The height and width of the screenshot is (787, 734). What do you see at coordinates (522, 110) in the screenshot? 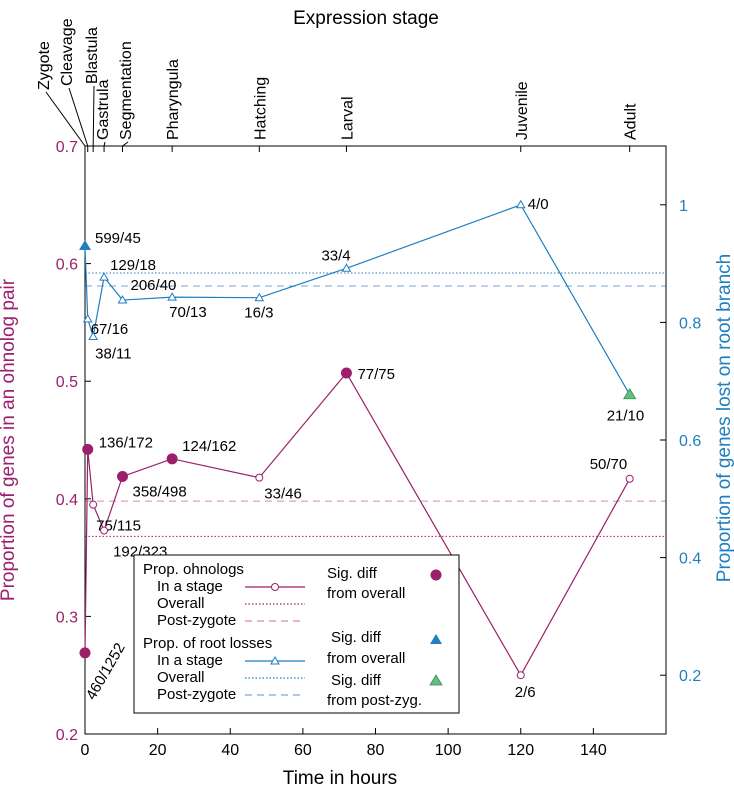
I see `stage-label: Juvenile` at bounding box center [522, 110].